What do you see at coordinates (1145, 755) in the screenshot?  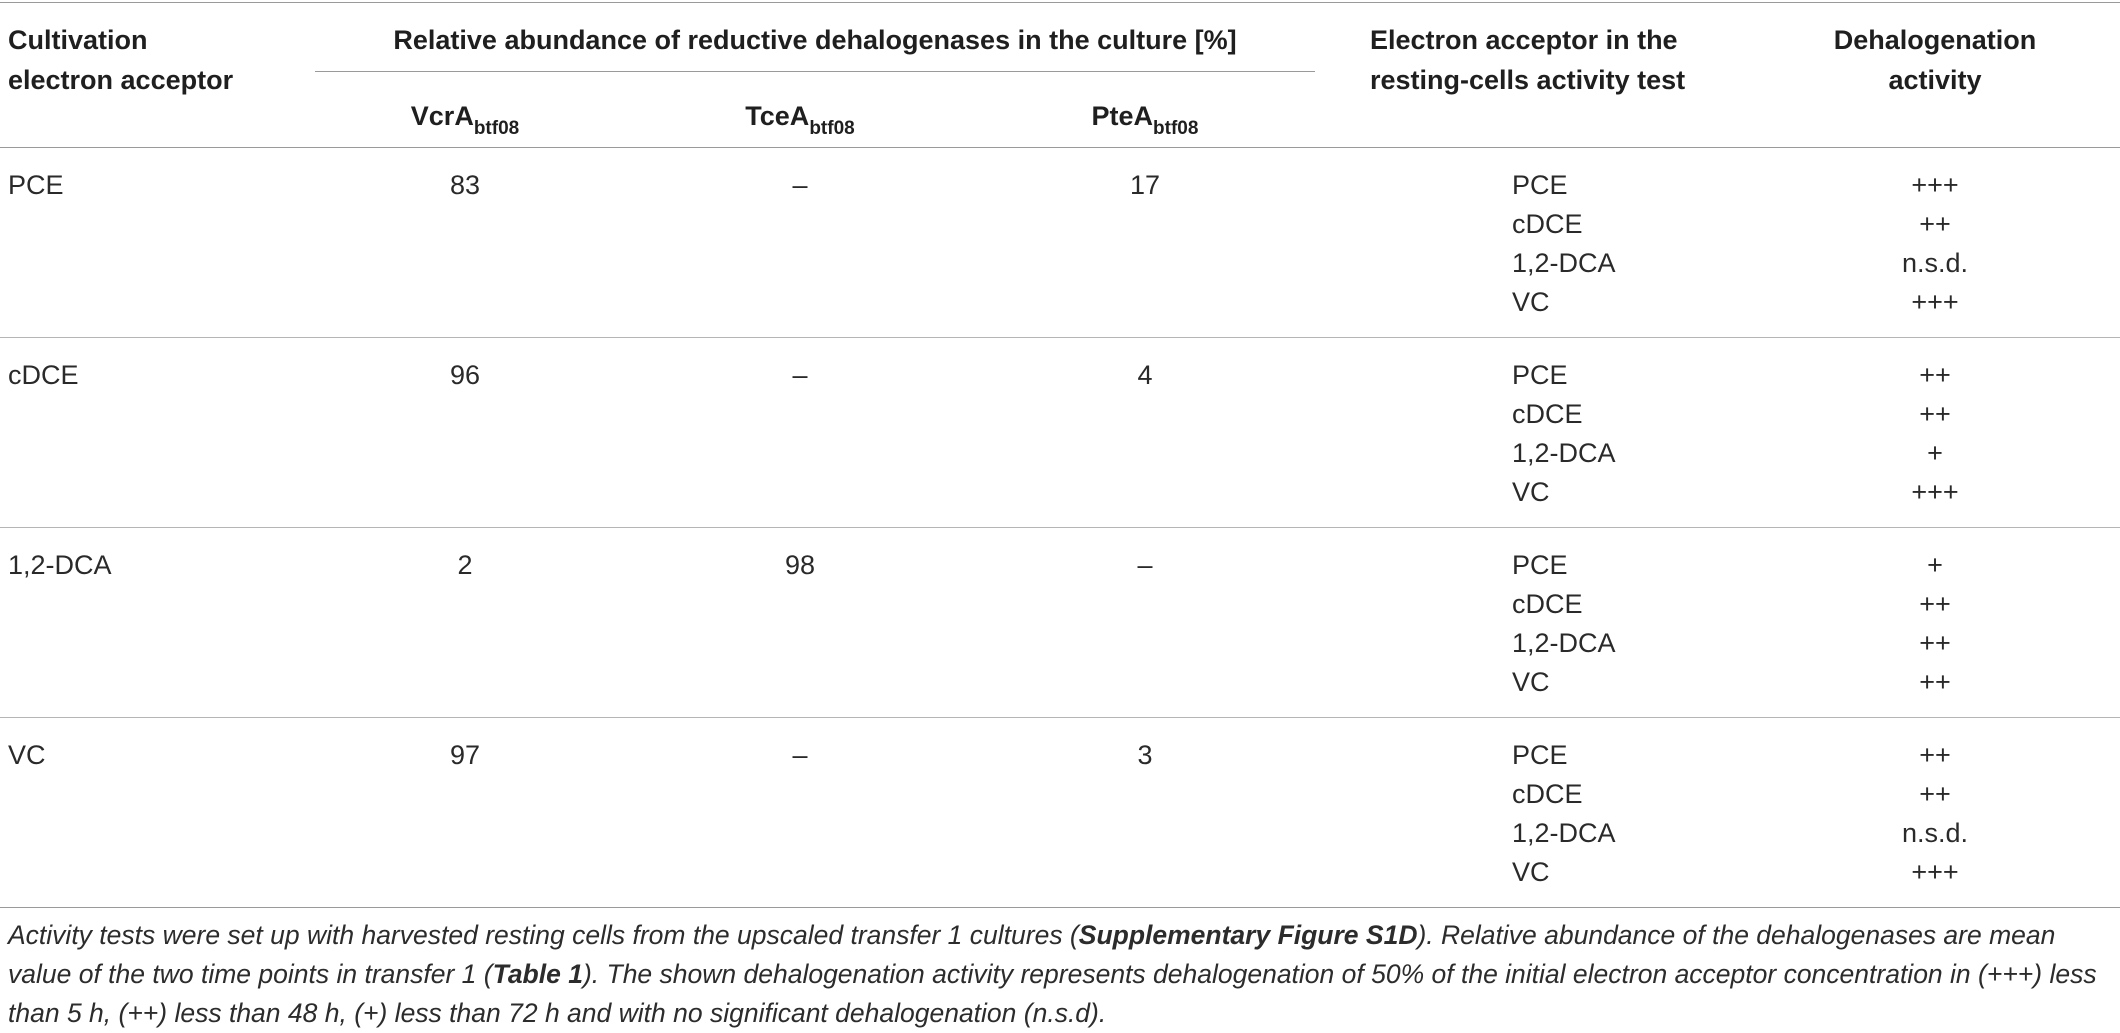 I see `row-ptea-value: 3` at bounding box center [1145, 755].